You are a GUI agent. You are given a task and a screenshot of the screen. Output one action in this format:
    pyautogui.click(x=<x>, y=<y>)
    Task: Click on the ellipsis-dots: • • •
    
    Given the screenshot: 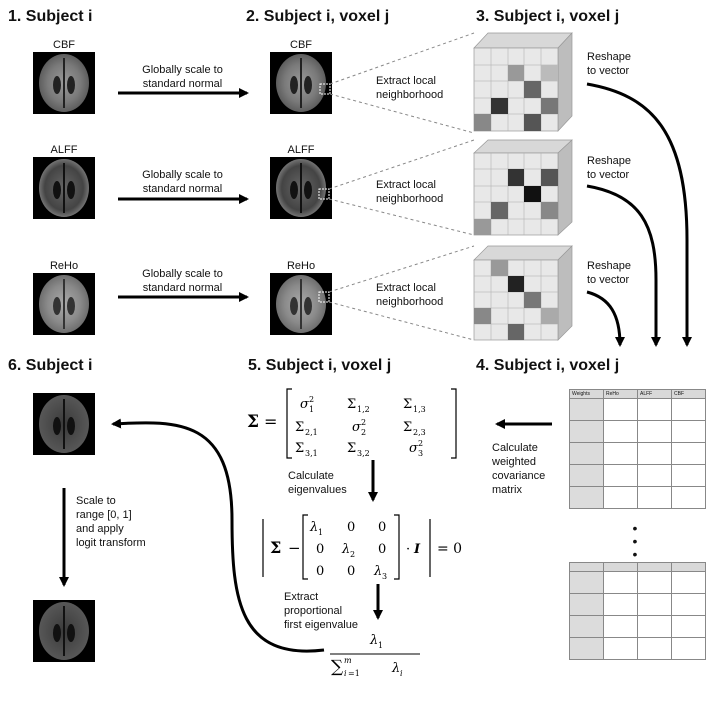 What is the action you would take?
    pyautogui.click(x=635, y=541)
    